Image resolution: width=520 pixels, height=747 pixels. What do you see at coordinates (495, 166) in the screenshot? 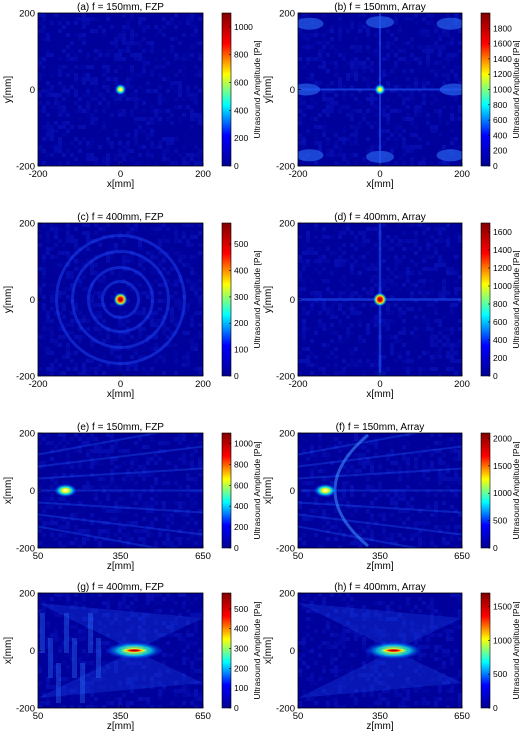
I see `colorbar-tick-label: 0` at bounding box center [495, 166].